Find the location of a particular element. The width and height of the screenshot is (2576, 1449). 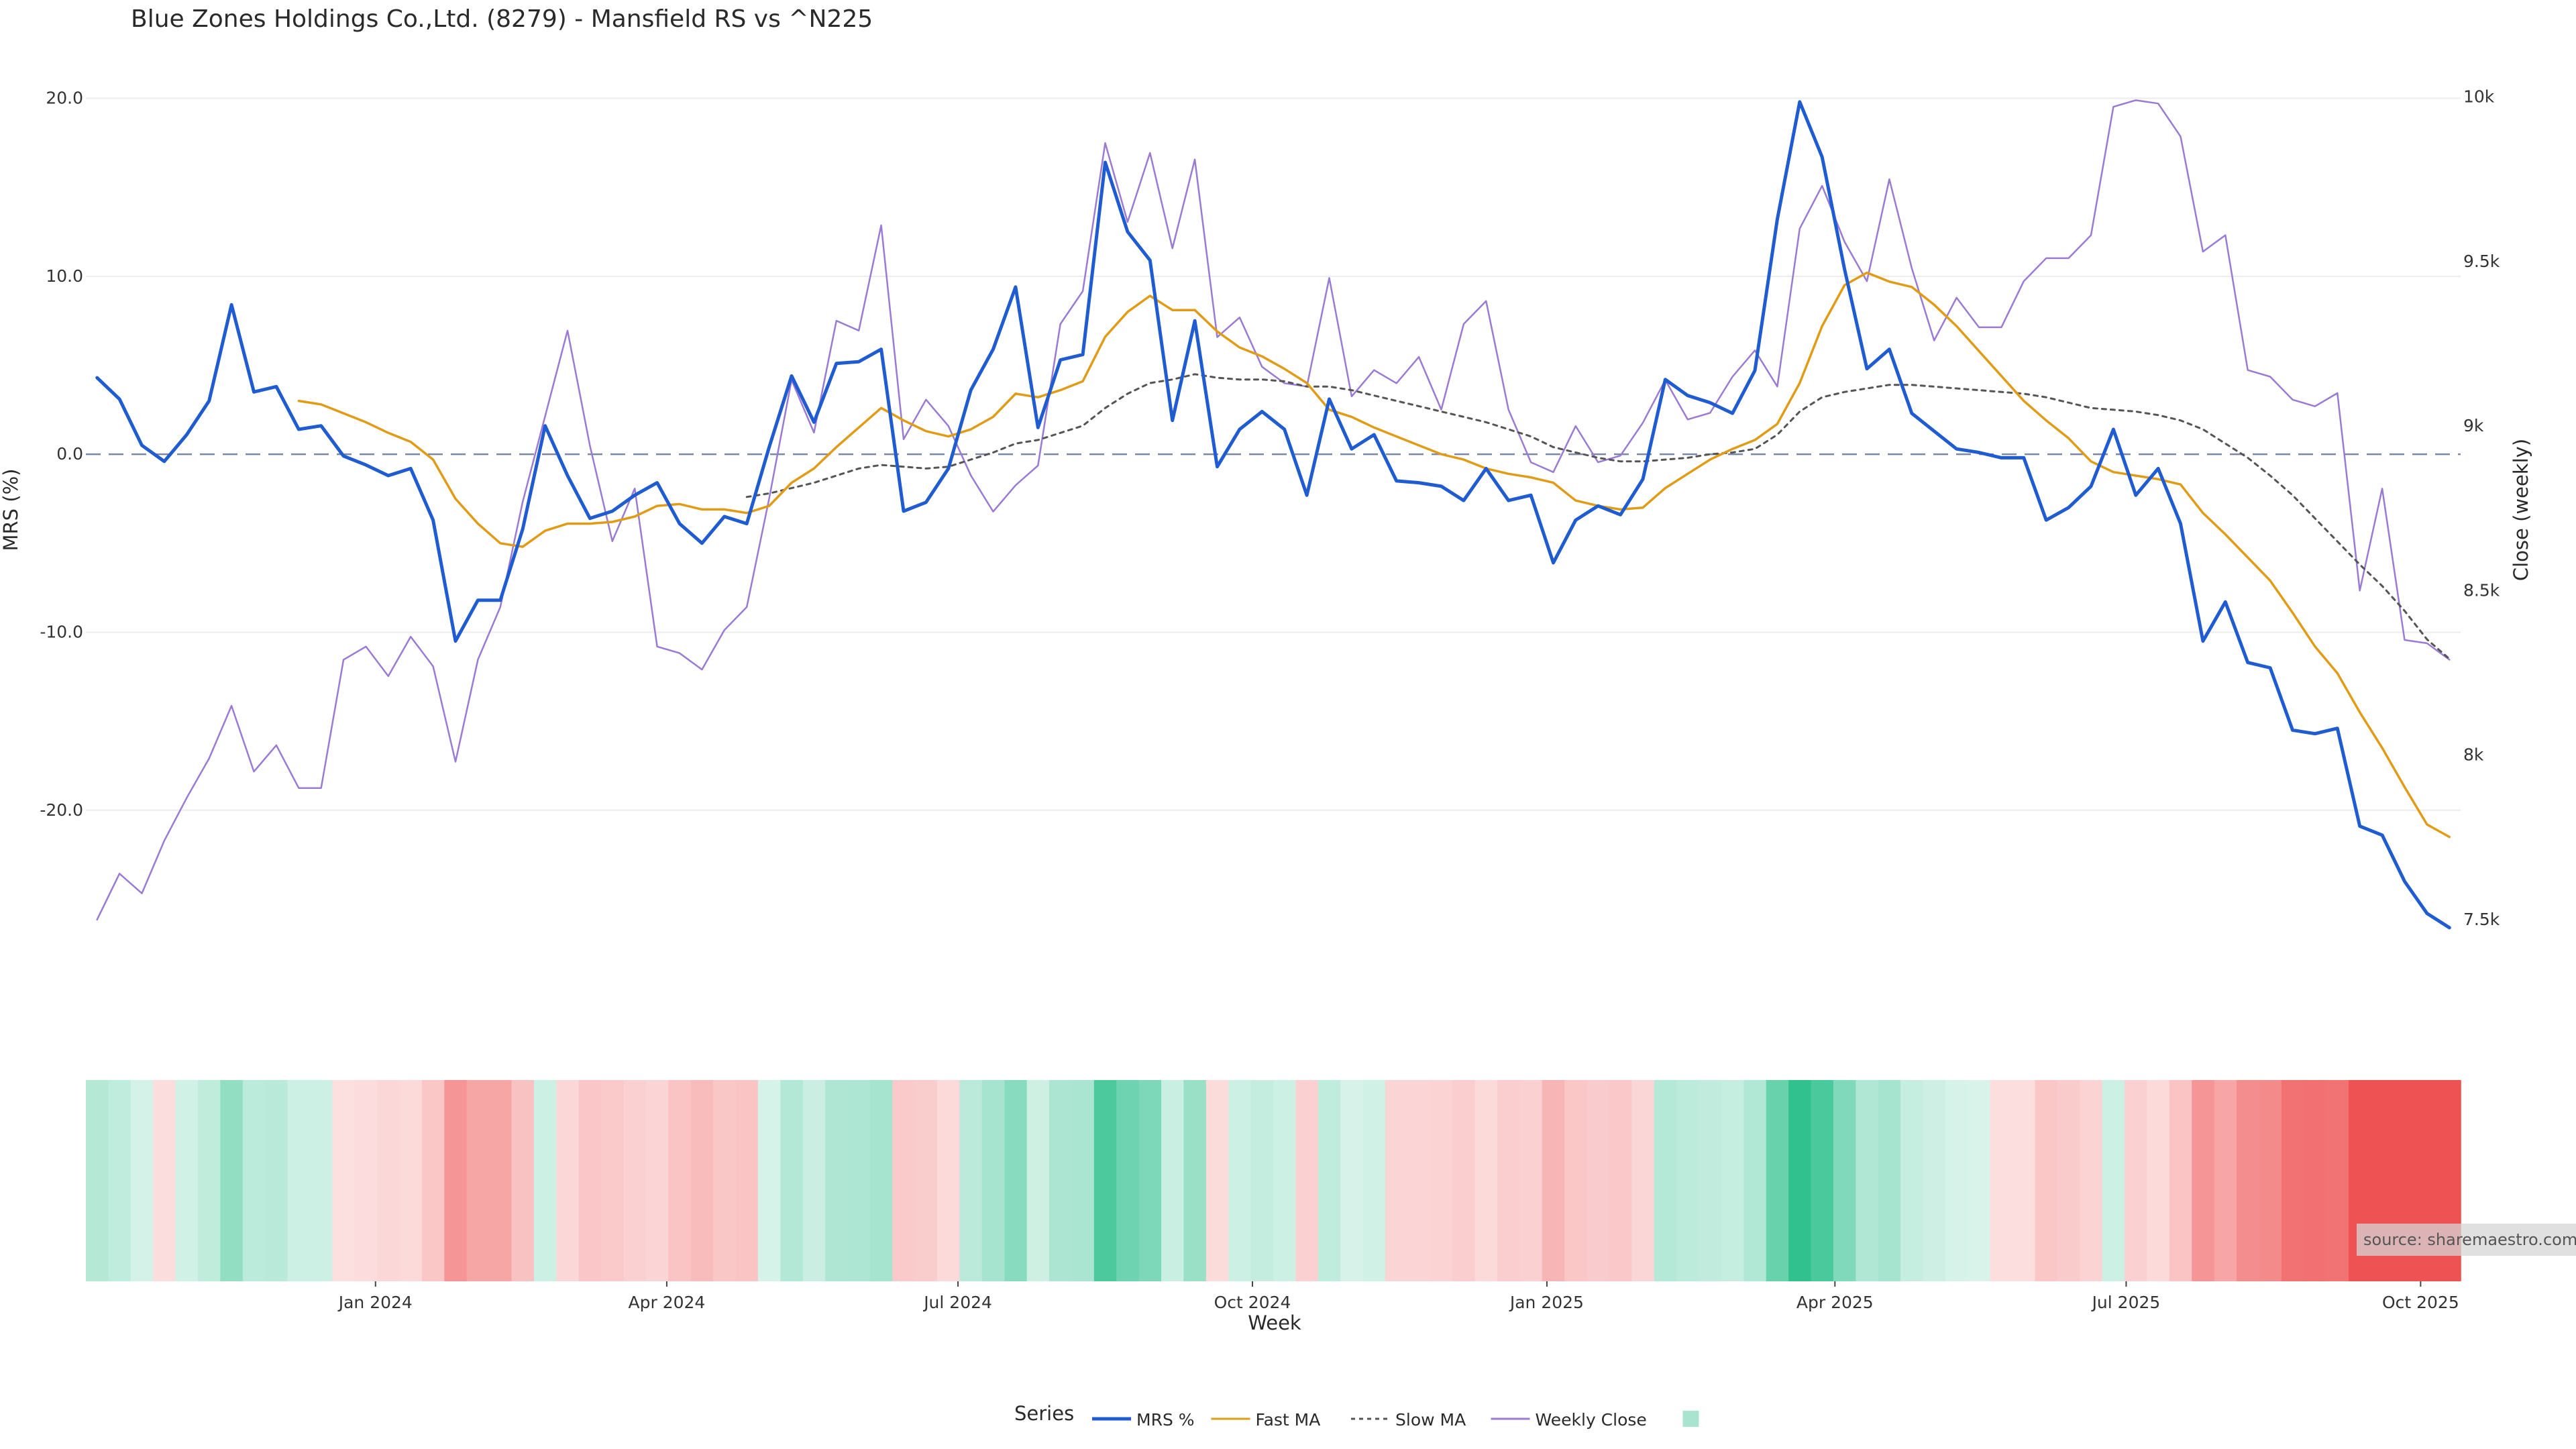

legend-title: Series is located at coordinates (1044, 1413).